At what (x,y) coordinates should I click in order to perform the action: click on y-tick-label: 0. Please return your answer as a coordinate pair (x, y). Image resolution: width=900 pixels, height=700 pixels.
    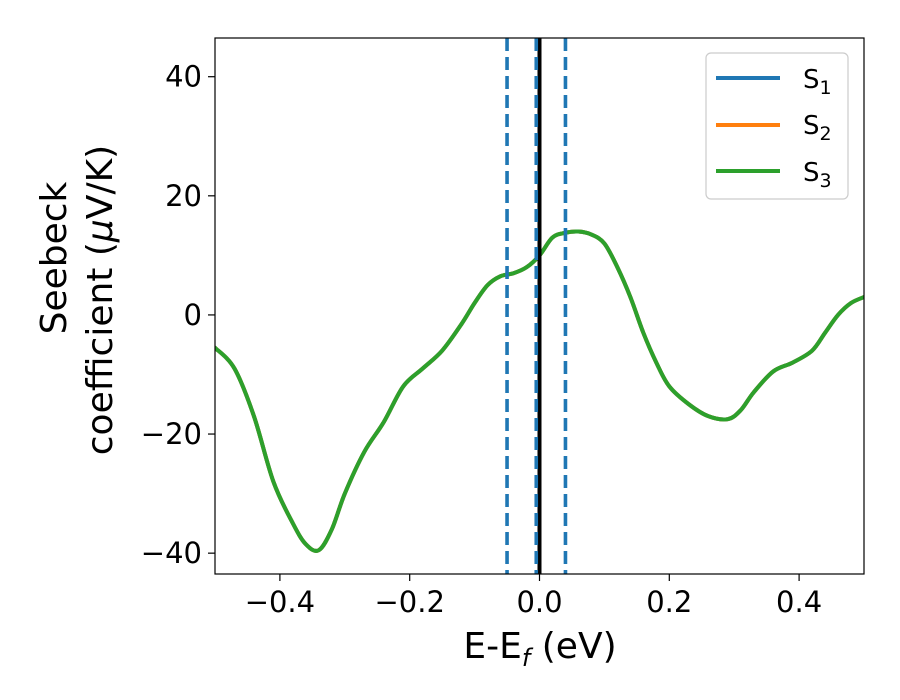
    Looking at the image, I should click on (193, 315).